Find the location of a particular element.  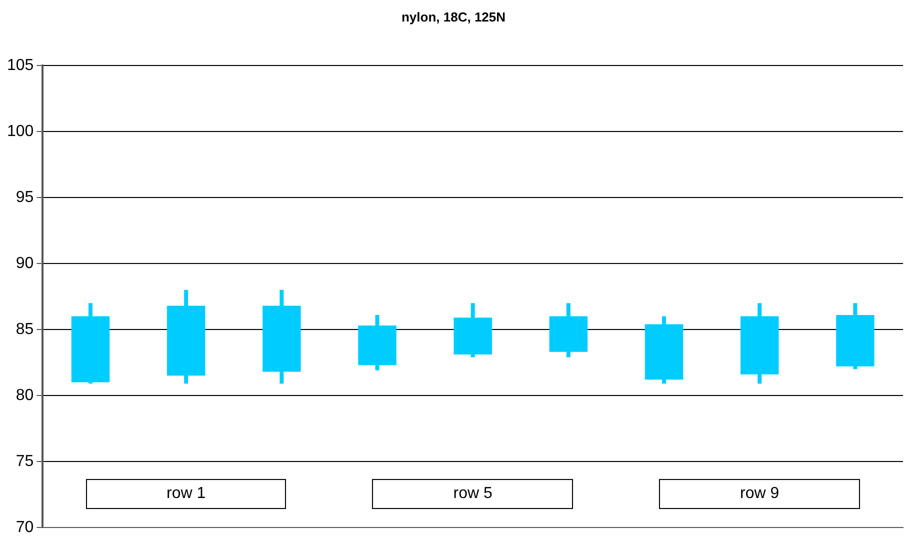

annotation: row 1 is located at coordinates (186, 494).